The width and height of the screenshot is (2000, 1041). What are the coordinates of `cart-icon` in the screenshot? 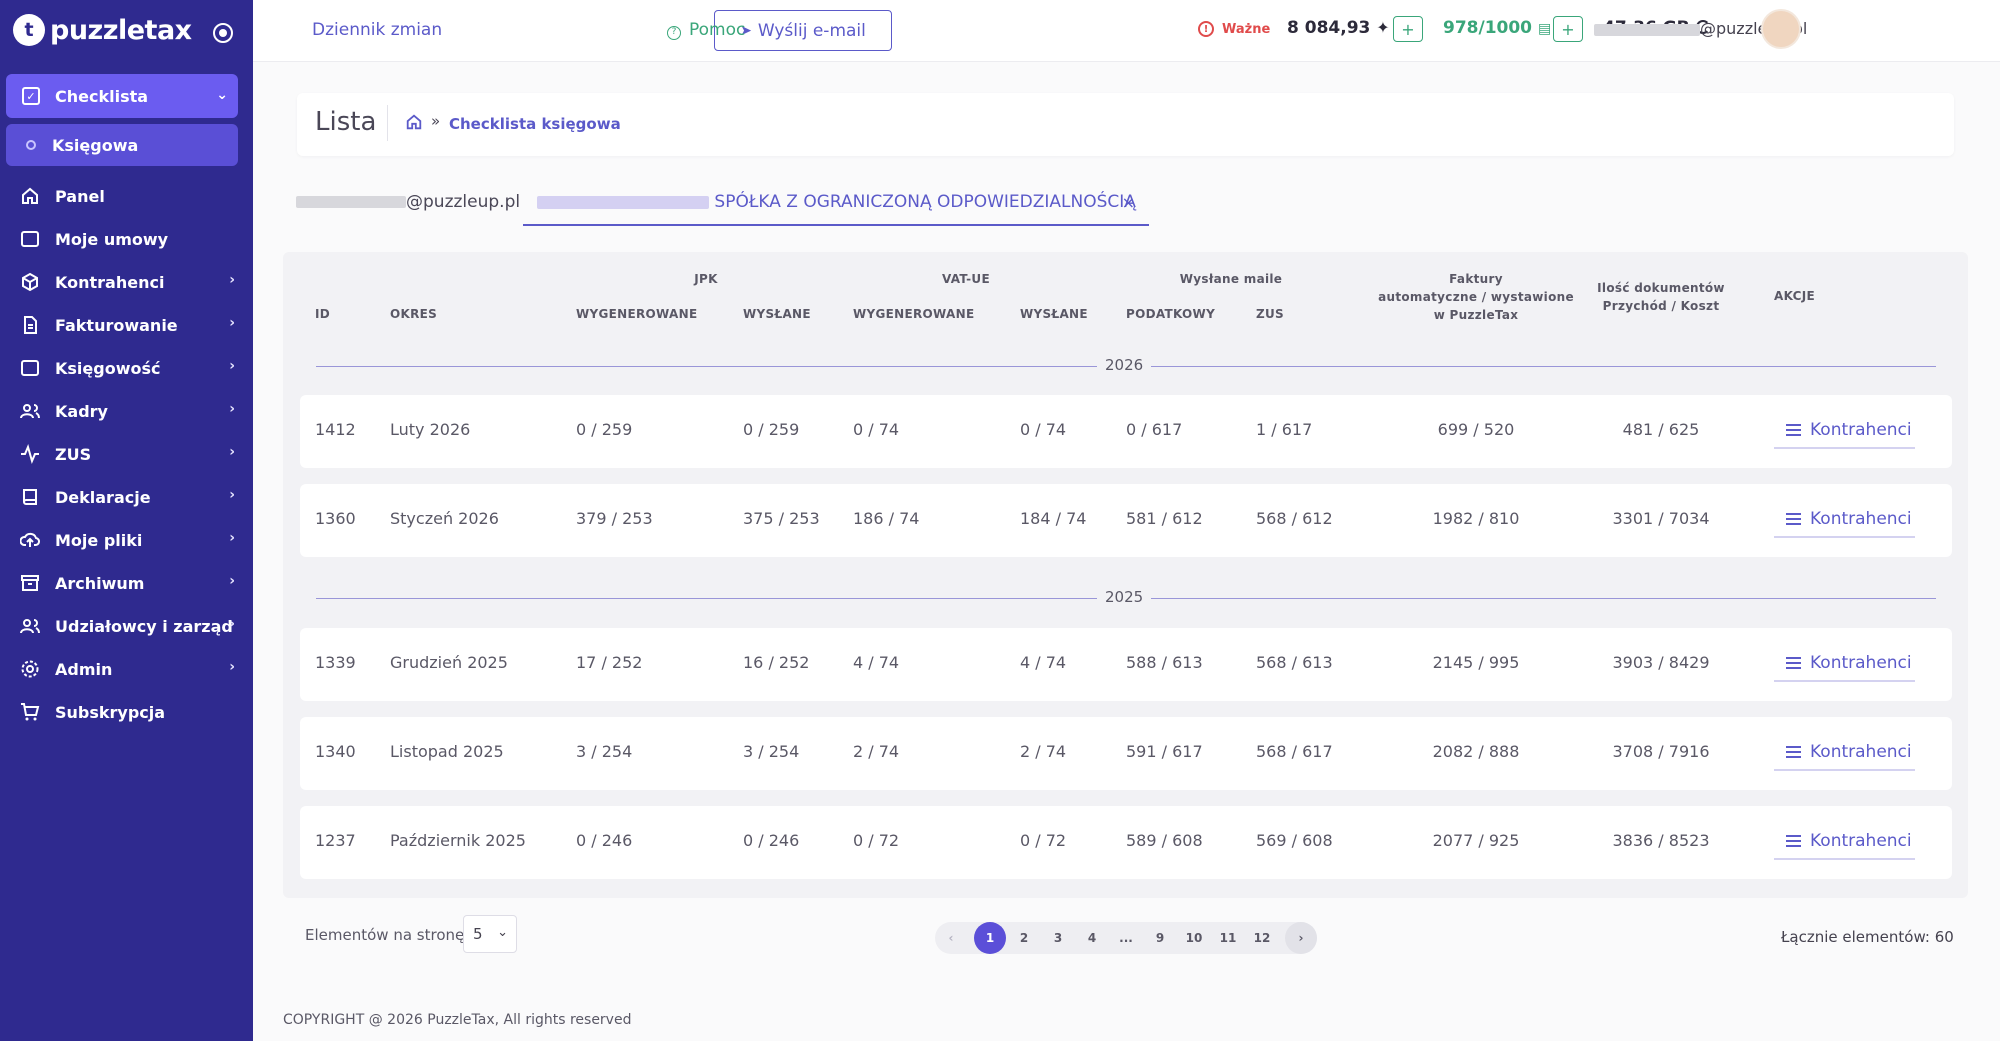 It's located at (30, 712).